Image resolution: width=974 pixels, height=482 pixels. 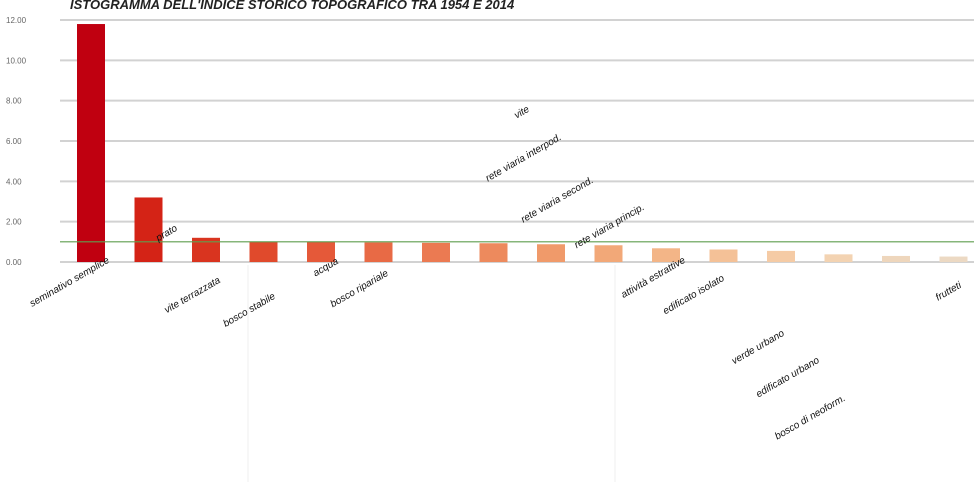 I want to click on category-label: rete viaria princip., so click(x=610, y=226).